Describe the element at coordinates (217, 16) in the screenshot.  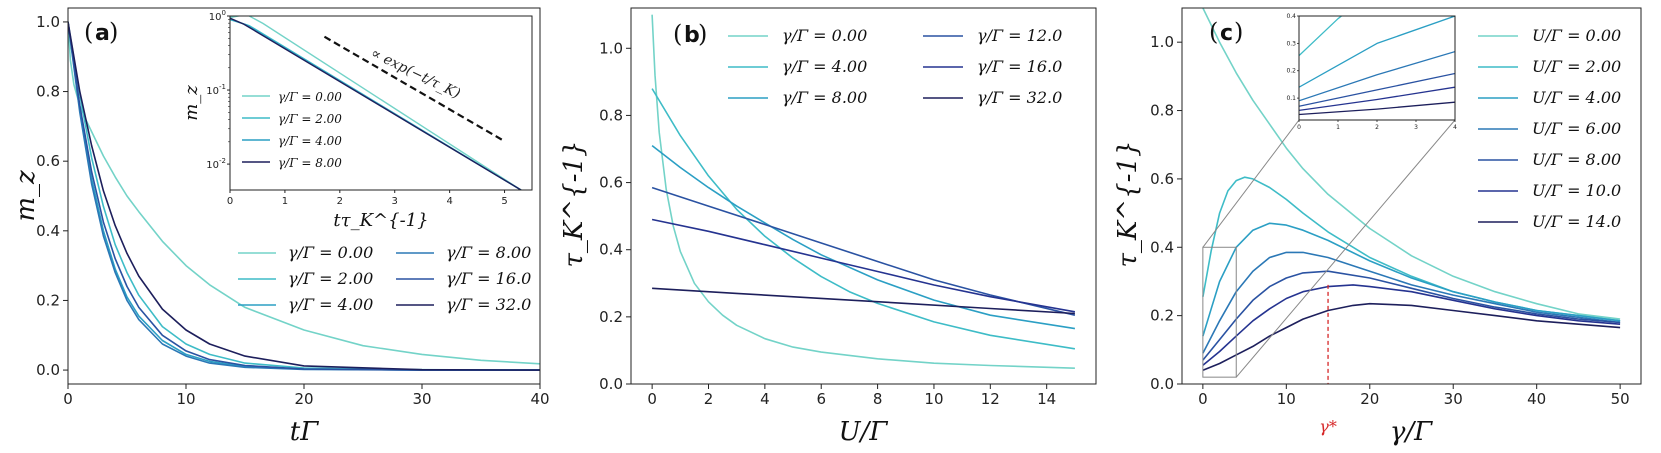
I see `inset-a-ytick-label: 10⁰` at that location.